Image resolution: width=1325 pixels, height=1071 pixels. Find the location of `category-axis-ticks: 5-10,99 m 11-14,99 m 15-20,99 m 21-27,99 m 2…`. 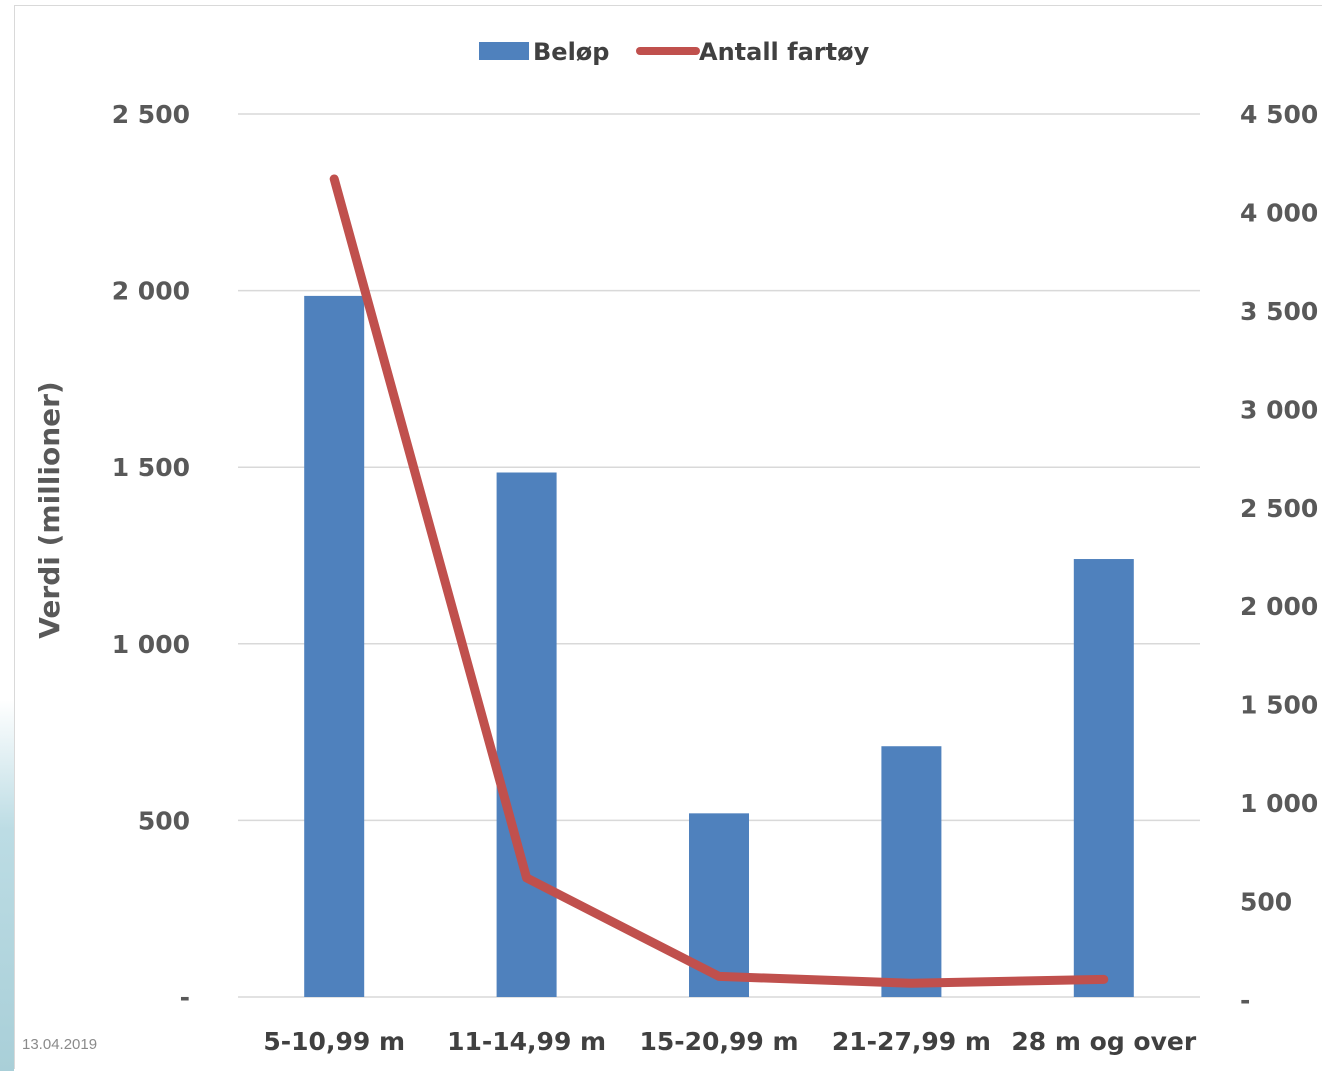

category-axis-ticks: 5-10,99 m 11-14,99 m 15-20,99 m 21-27,99 m 2… is located at coordinates (729, 1041).